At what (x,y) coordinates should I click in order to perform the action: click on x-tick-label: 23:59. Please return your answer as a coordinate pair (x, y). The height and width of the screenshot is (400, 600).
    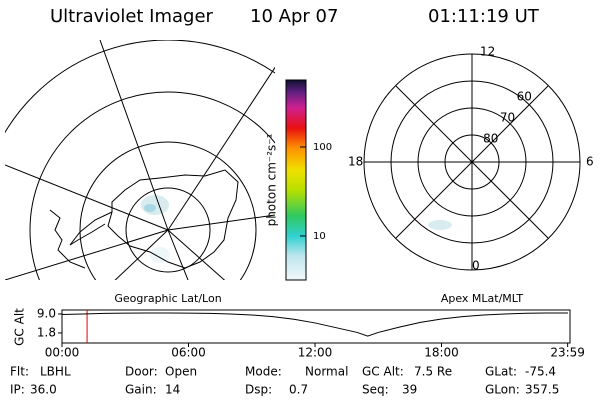
    Looking at the image, I should click on (567, 353).